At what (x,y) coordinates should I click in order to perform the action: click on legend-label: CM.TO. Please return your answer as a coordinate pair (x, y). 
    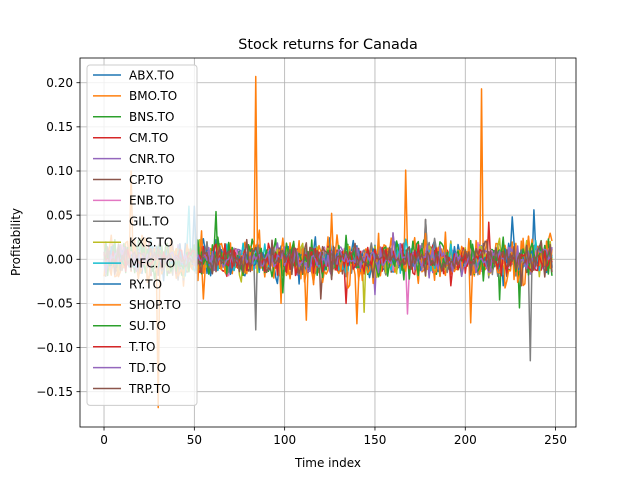
    Looking at the image, I should click on (148, 138).